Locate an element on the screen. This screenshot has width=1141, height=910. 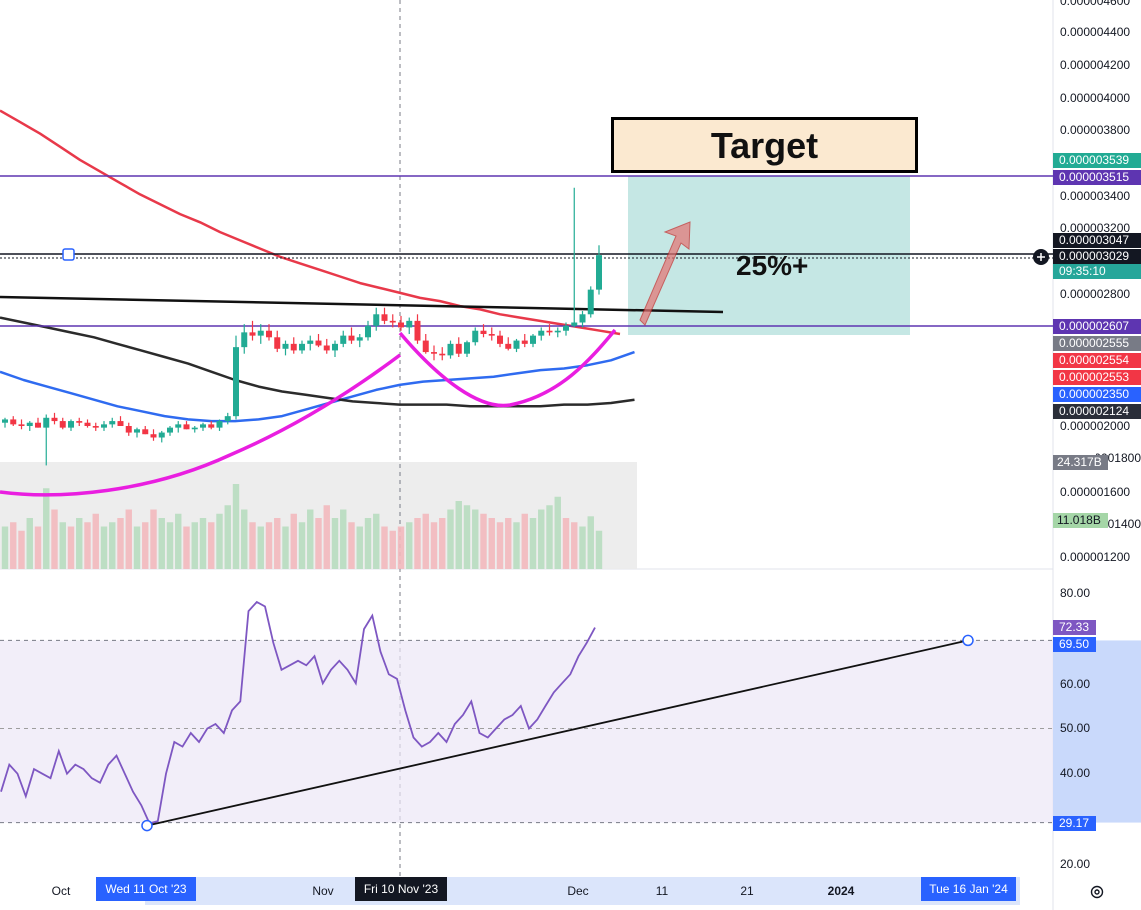
price-tick: 0.000002000 is located at coordinates (1095, 426).